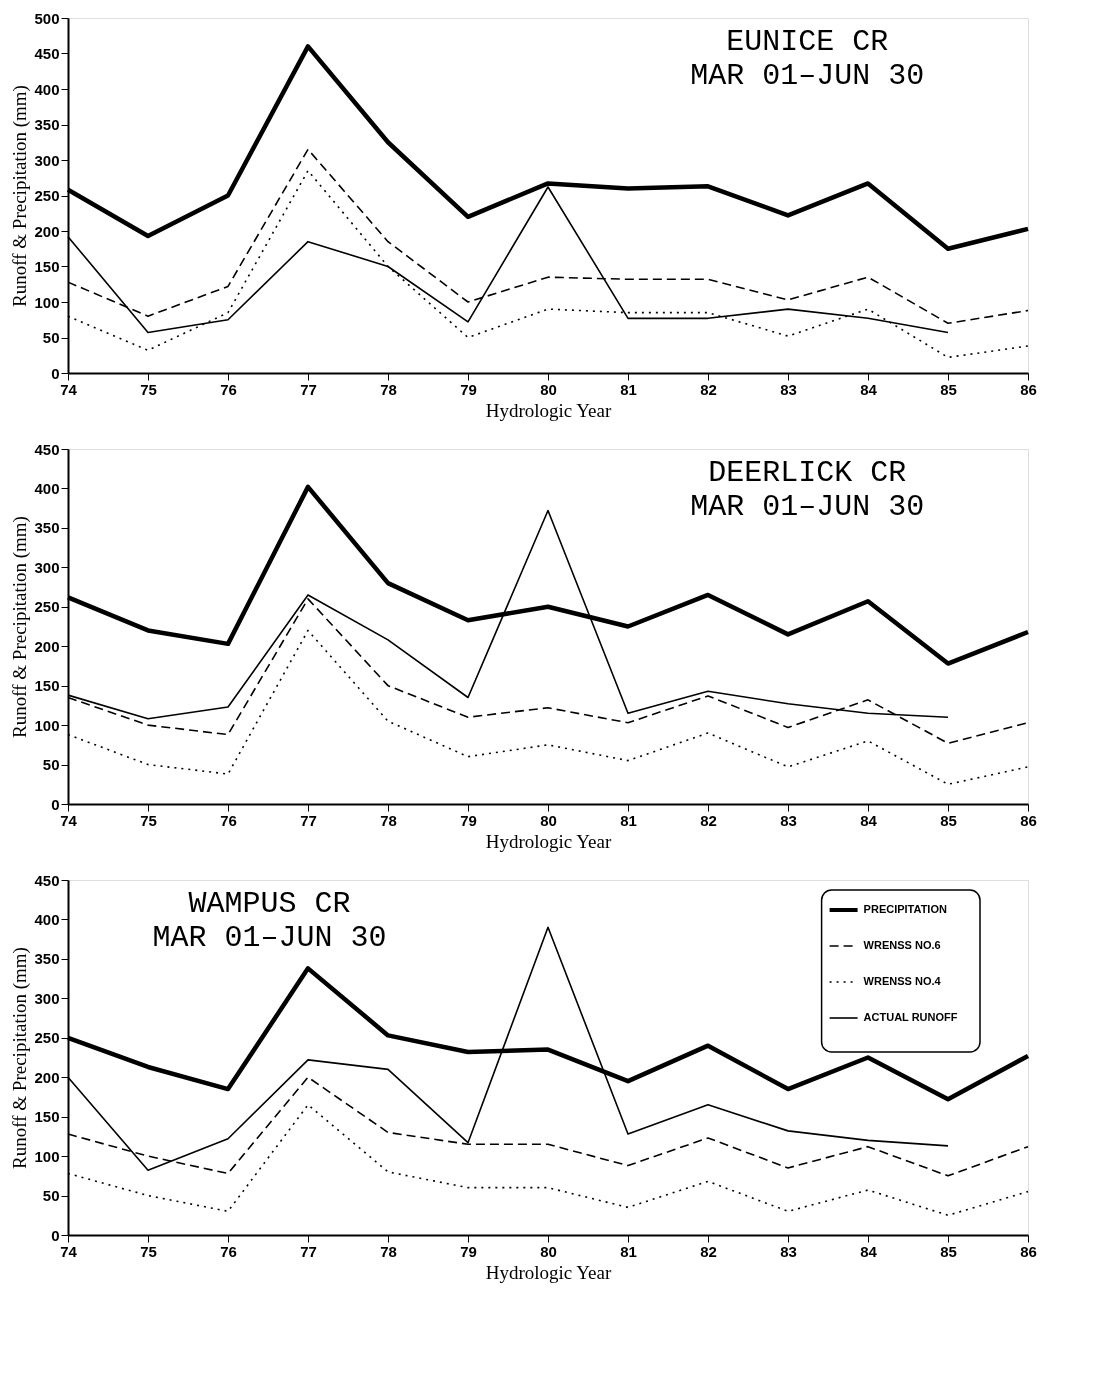  Describe the element at coordinates (902, 981) in the screenshot. I see `legend-label: WRENSS NO.4` at that location.